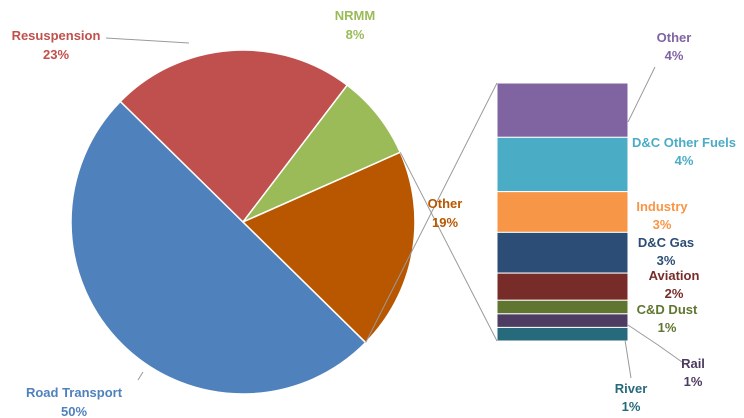  I want to click on leader-line-road-transport, so click(140, 376).